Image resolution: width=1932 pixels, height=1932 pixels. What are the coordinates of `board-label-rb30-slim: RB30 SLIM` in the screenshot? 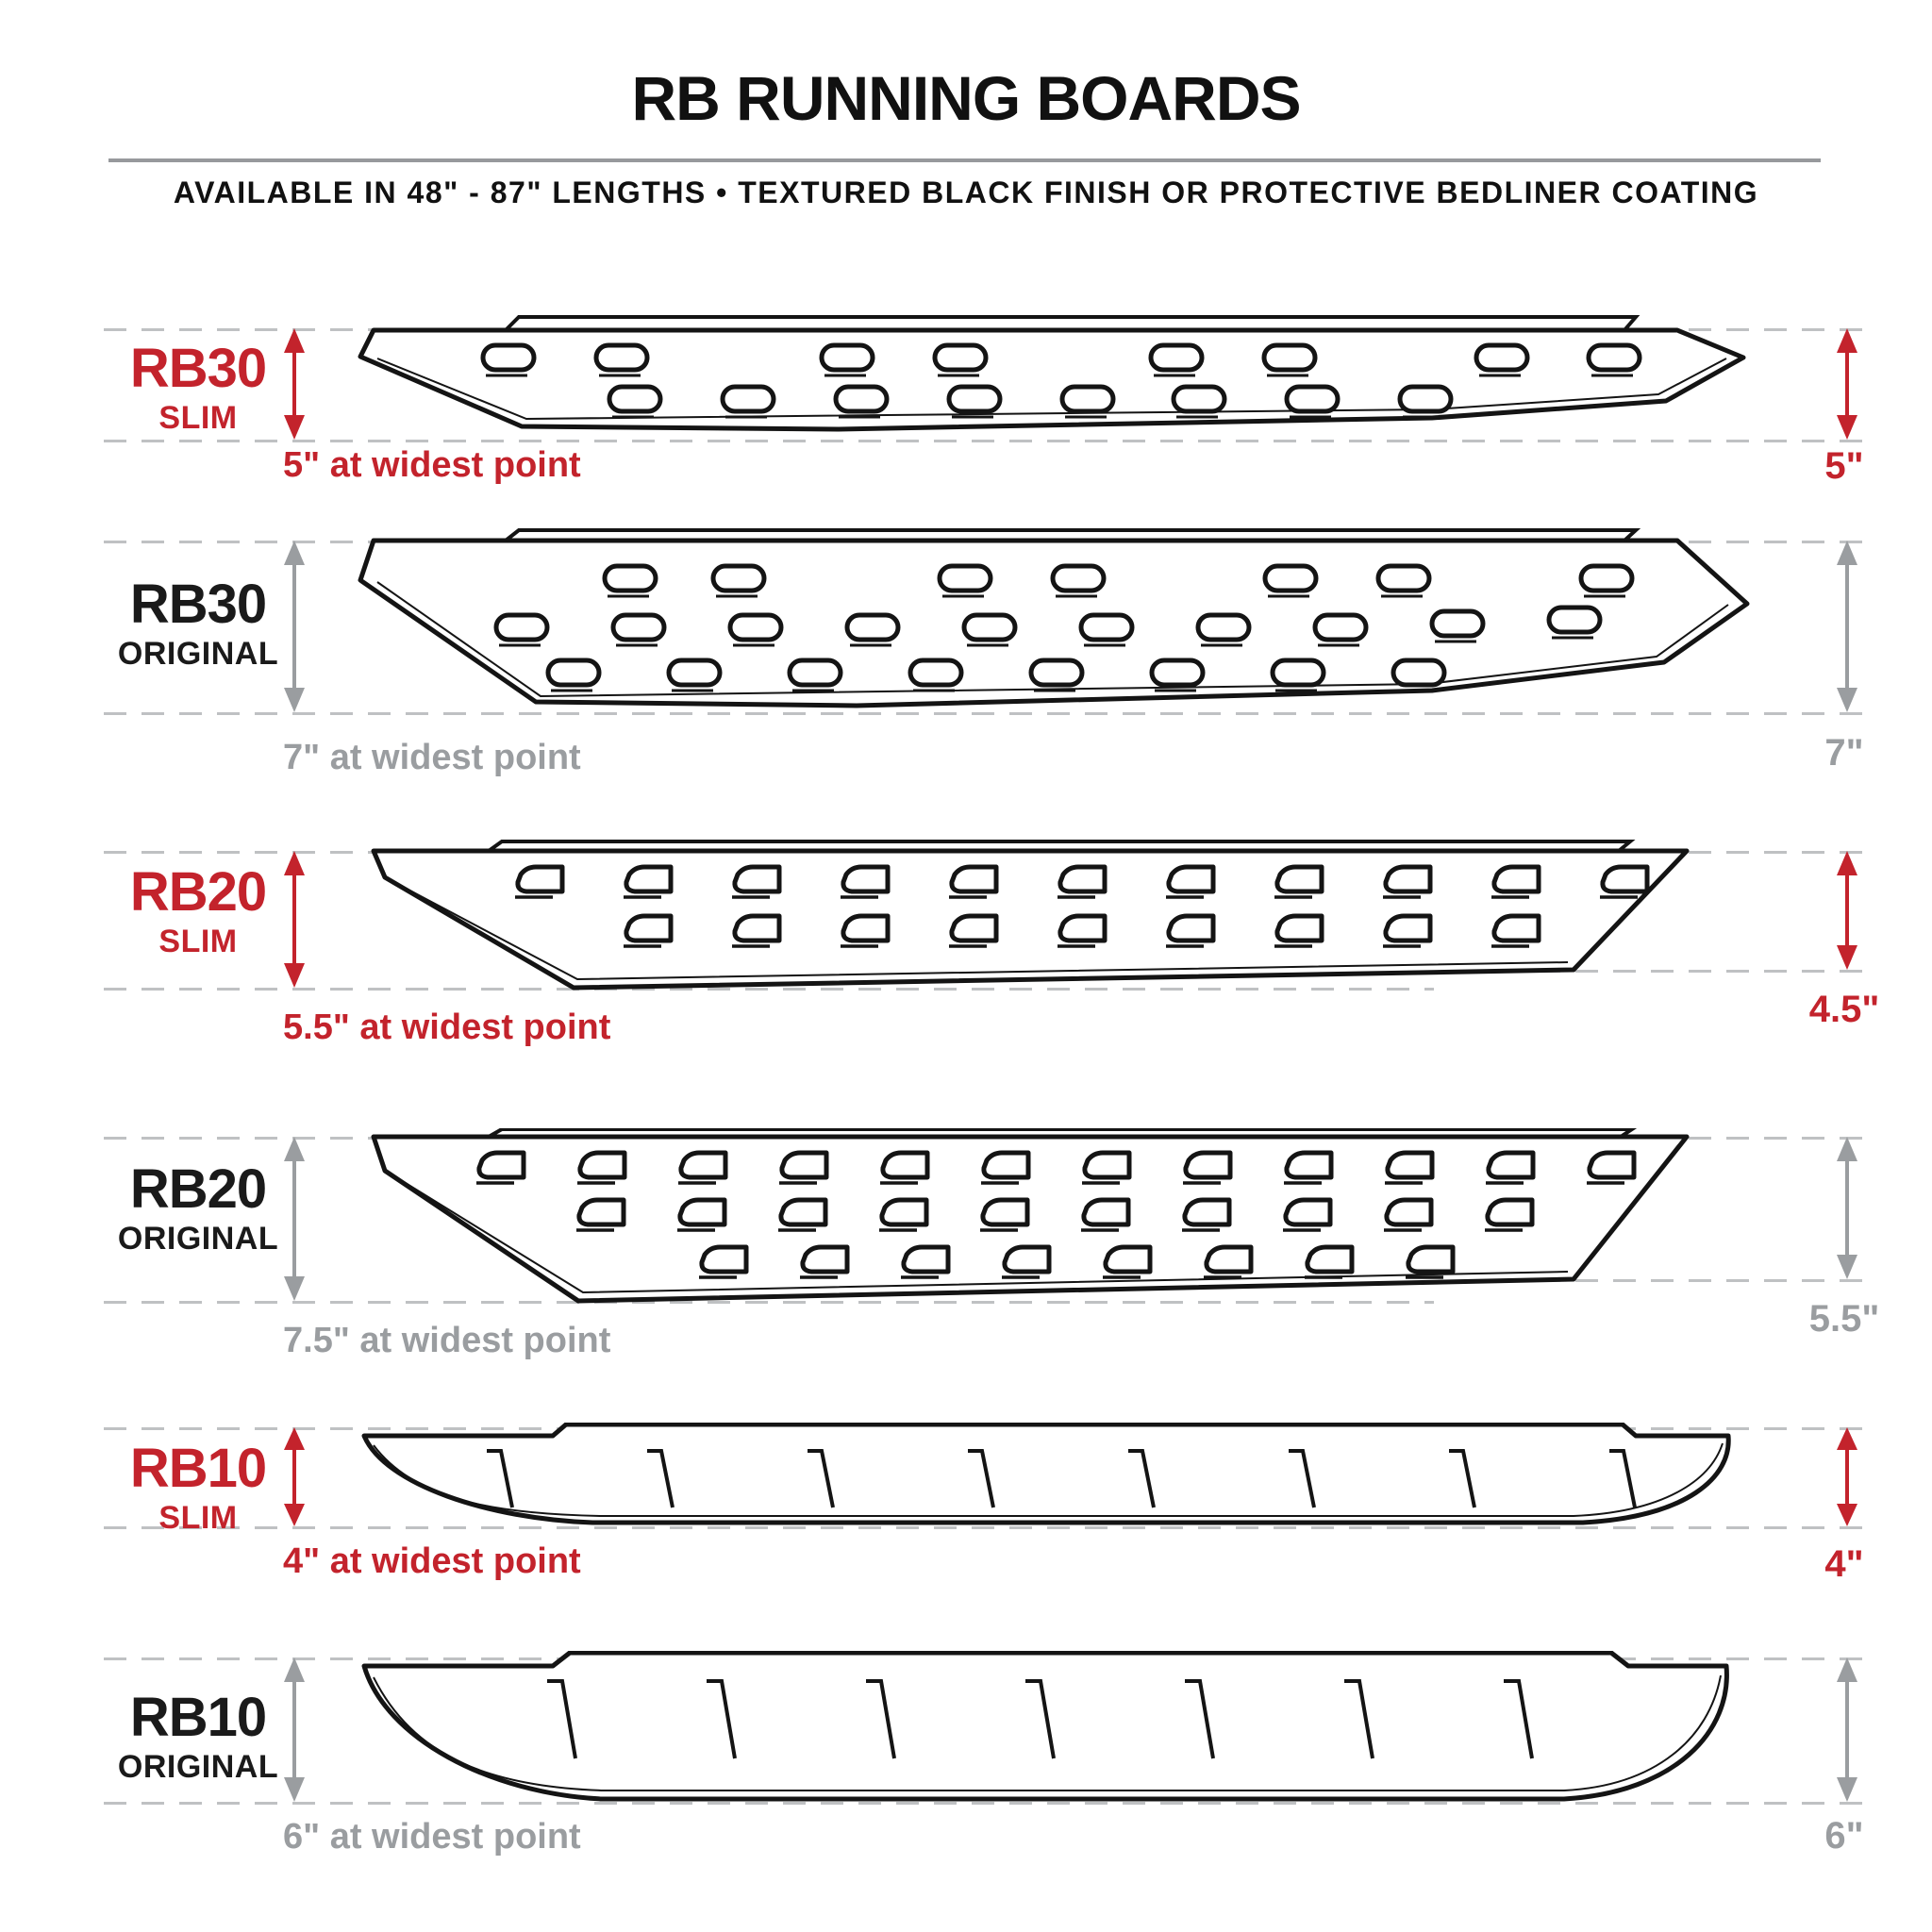 It's located at (198, 387).